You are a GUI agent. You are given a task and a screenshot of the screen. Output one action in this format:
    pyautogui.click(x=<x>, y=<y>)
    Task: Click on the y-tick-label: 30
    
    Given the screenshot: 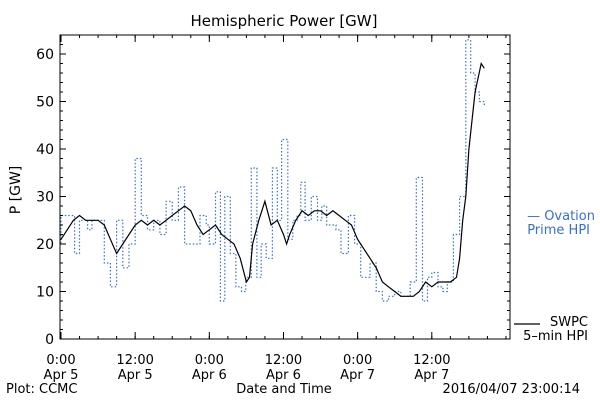 What is the action you would take?
    pyautogui.click(x=45, y=198)
    